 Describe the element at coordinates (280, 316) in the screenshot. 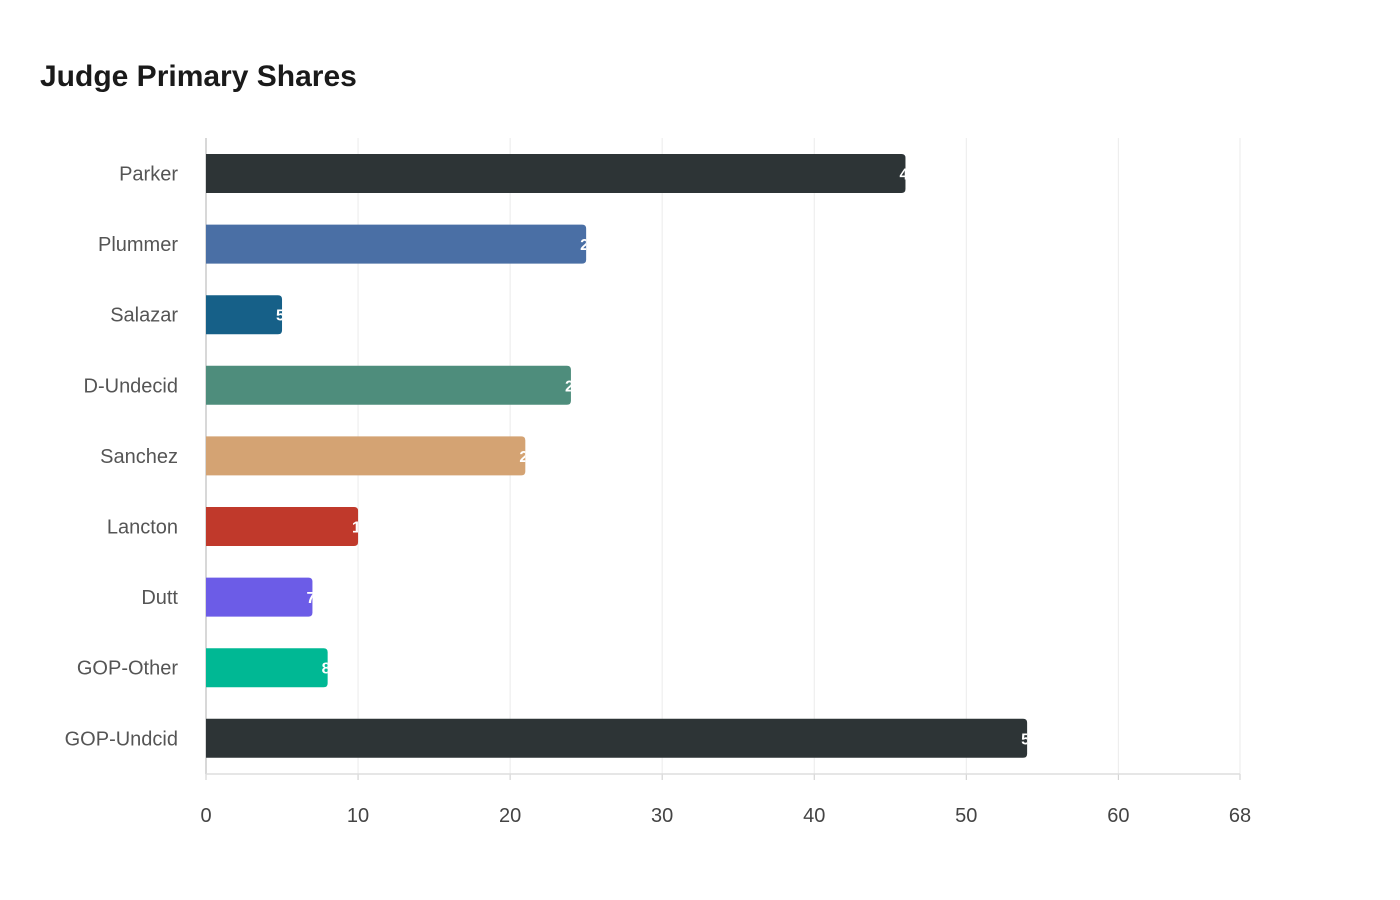

I see `value-label-salazar: 5` at that location.